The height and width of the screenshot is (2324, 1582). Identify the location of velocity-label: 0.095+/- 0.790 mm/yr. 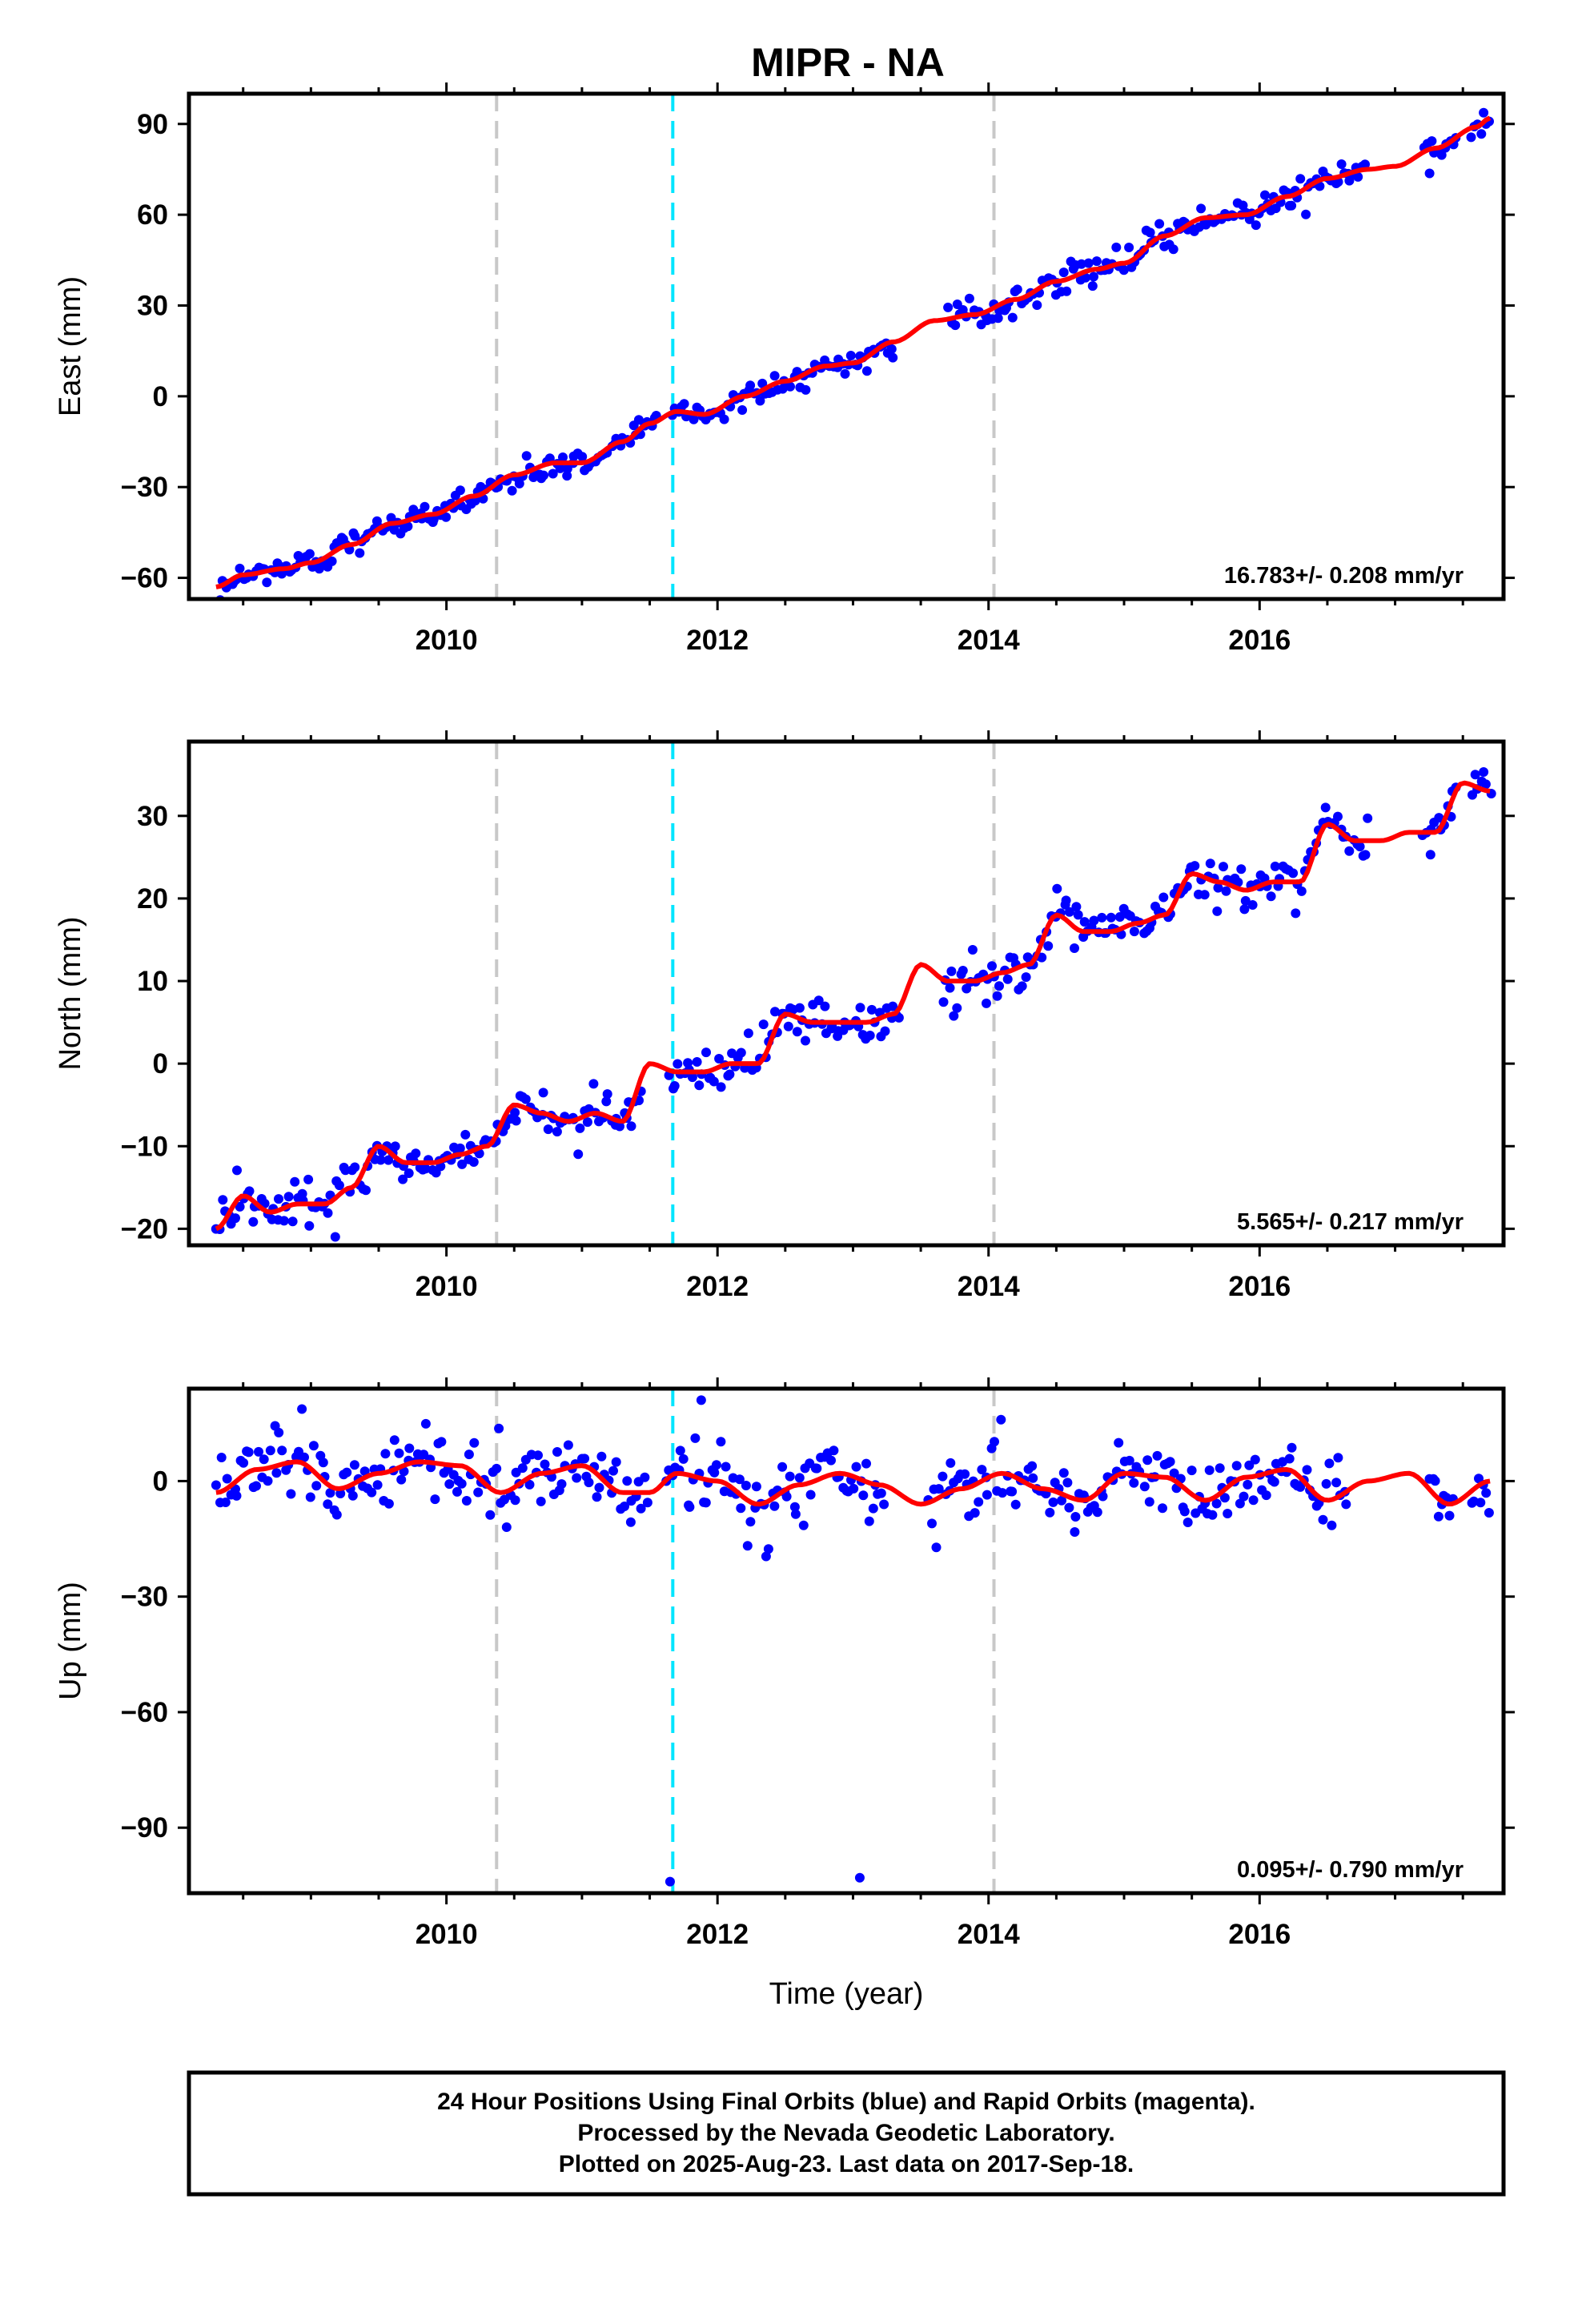
(1351, 1870).